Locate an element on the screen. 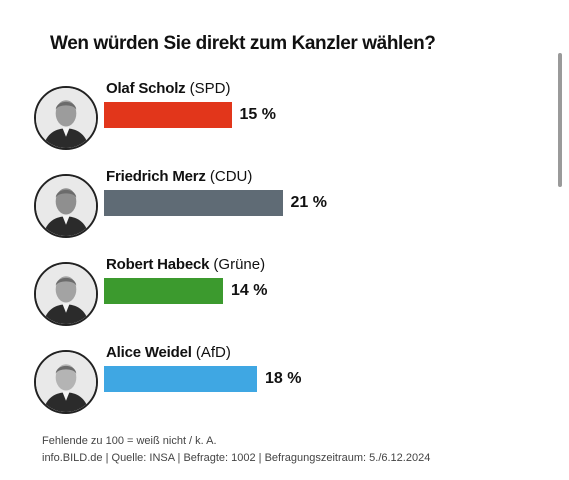  avatar-olaf-scholz is located at coordinates (66, 118).